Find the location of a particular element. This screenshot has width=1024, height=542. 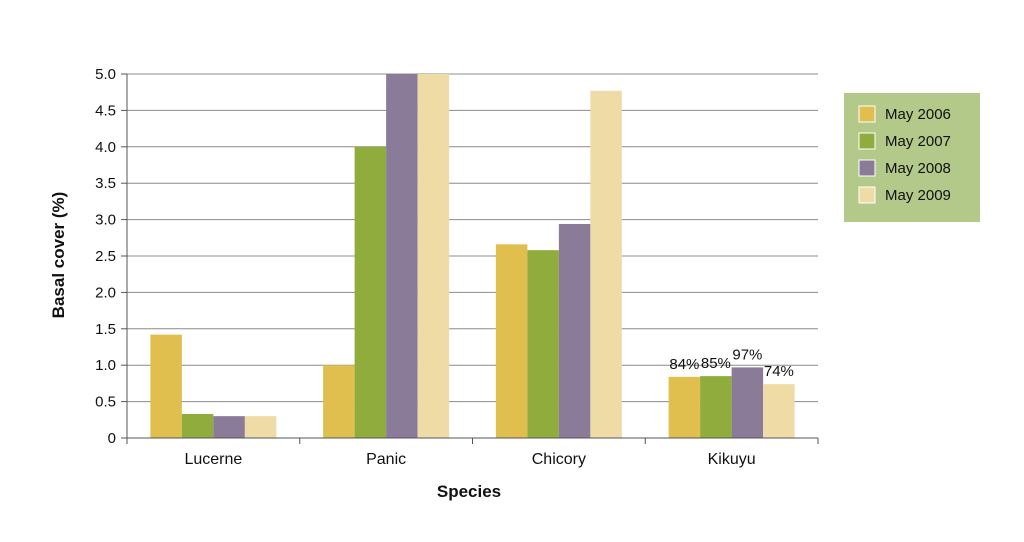

x-tick-labels: Lucerne Panic Chicory Kikuyu is located at coordinates (469, 459).